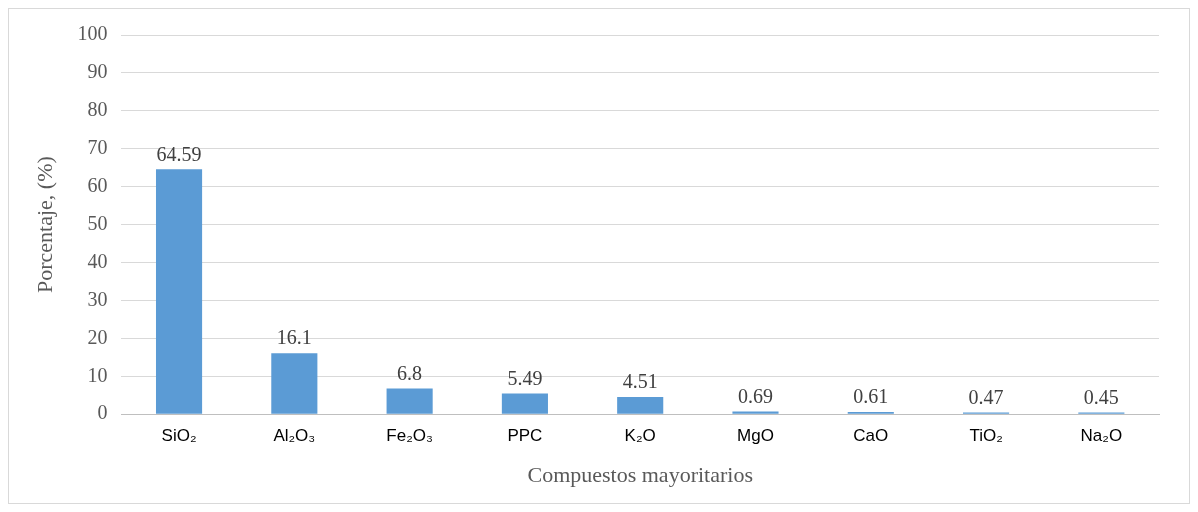 The width and height of the screenshot is (1198, 512). I want to click on data-label: 64.59, so click(179, 153).